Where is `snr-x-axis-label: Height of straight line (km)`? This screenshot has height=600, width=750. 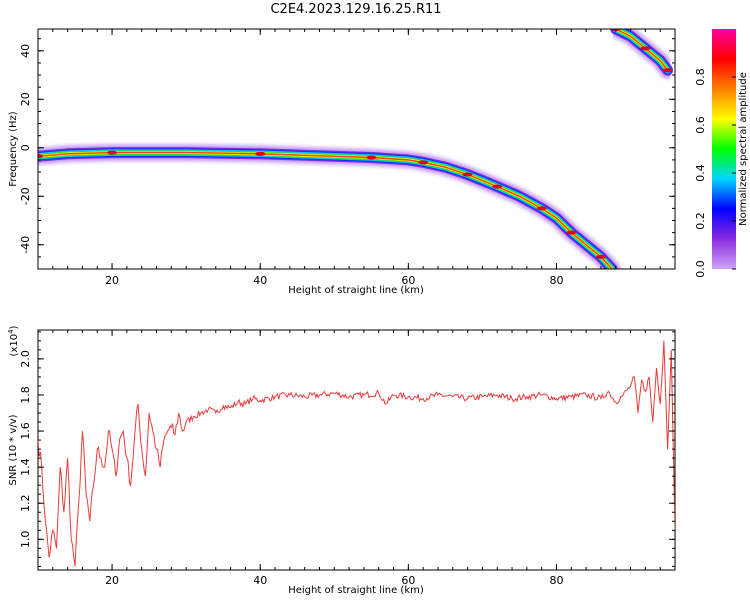
snr-x-axis-label: Height of straight line (km) is located at coordinates (356, 590).